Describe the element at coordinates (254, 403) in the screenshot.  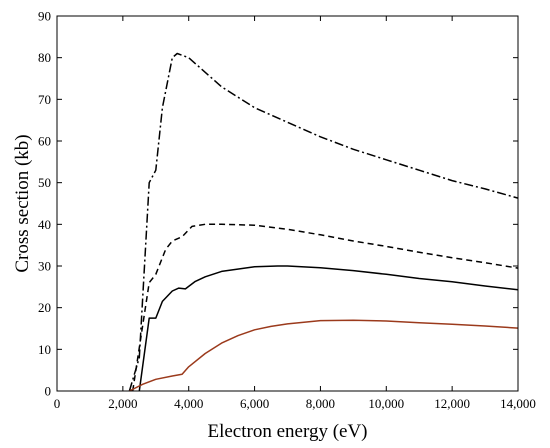
I see `x-tick-label: 6,000` at that location.